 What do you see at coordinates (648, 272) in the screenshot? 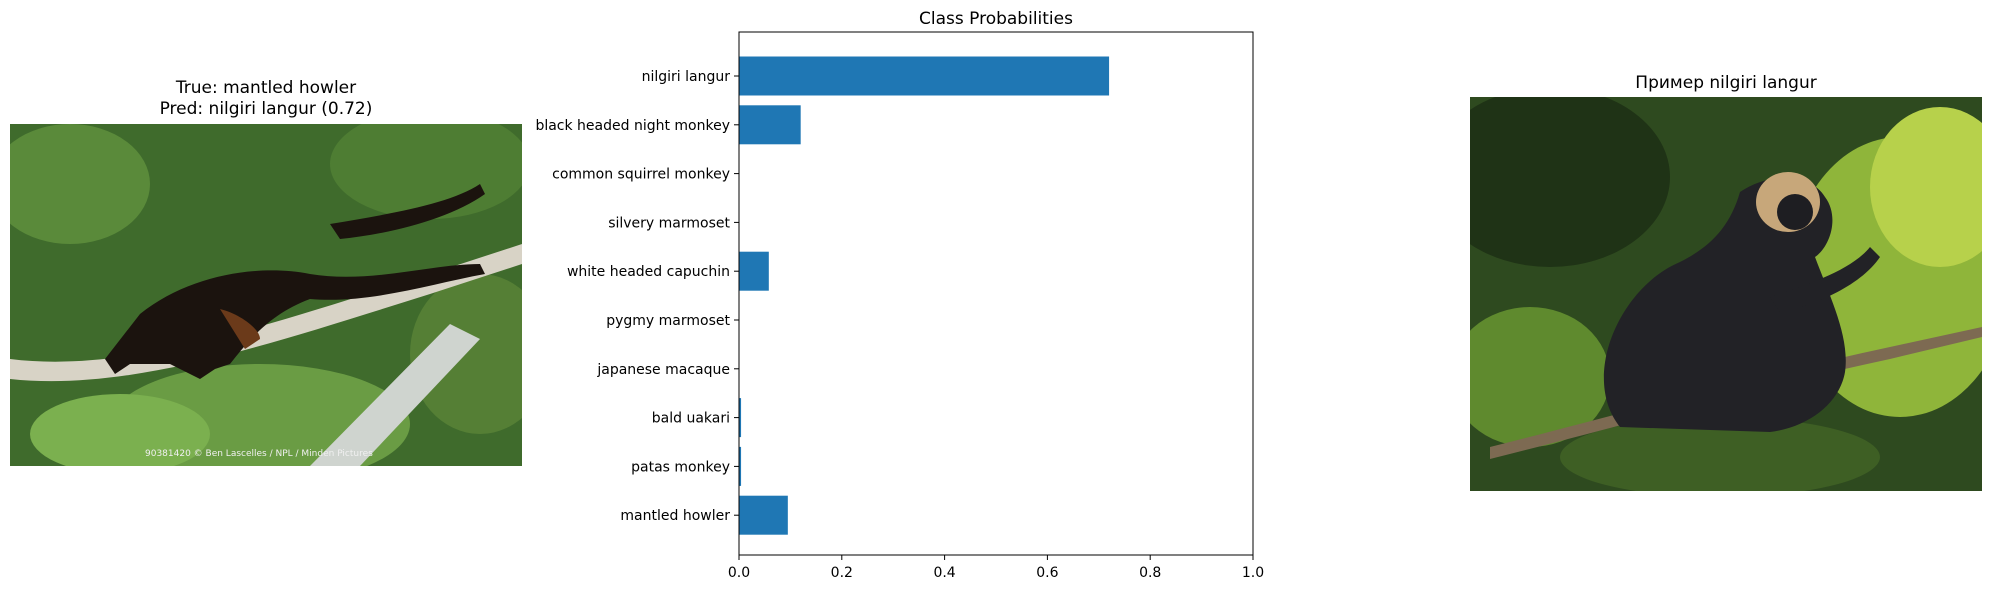
I see `y-tick-label: white headed capuchin` at bounding box center [648, 272].